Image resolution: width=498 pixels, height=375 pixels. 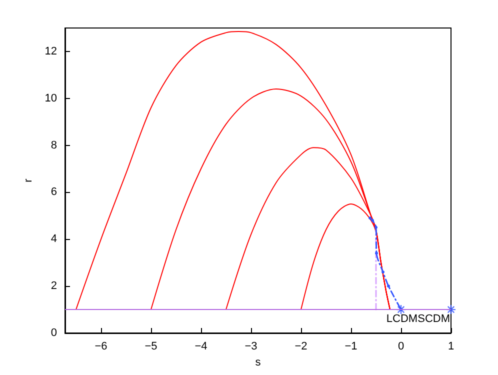 I want to click on x-tick-label: −5, so click(x=151, y=346).